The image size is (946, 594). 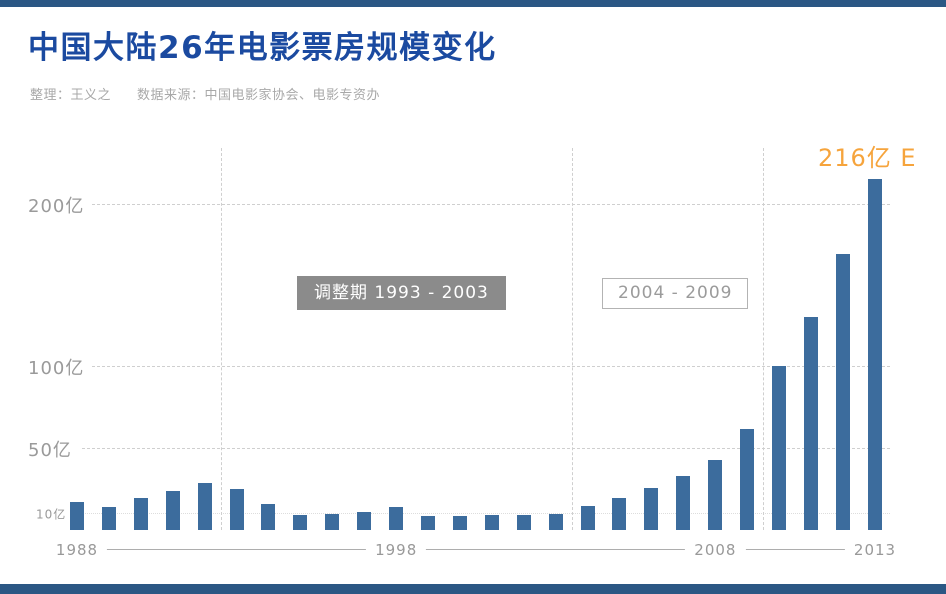 I want to click on bar-2010, so click(x=778, y=447).